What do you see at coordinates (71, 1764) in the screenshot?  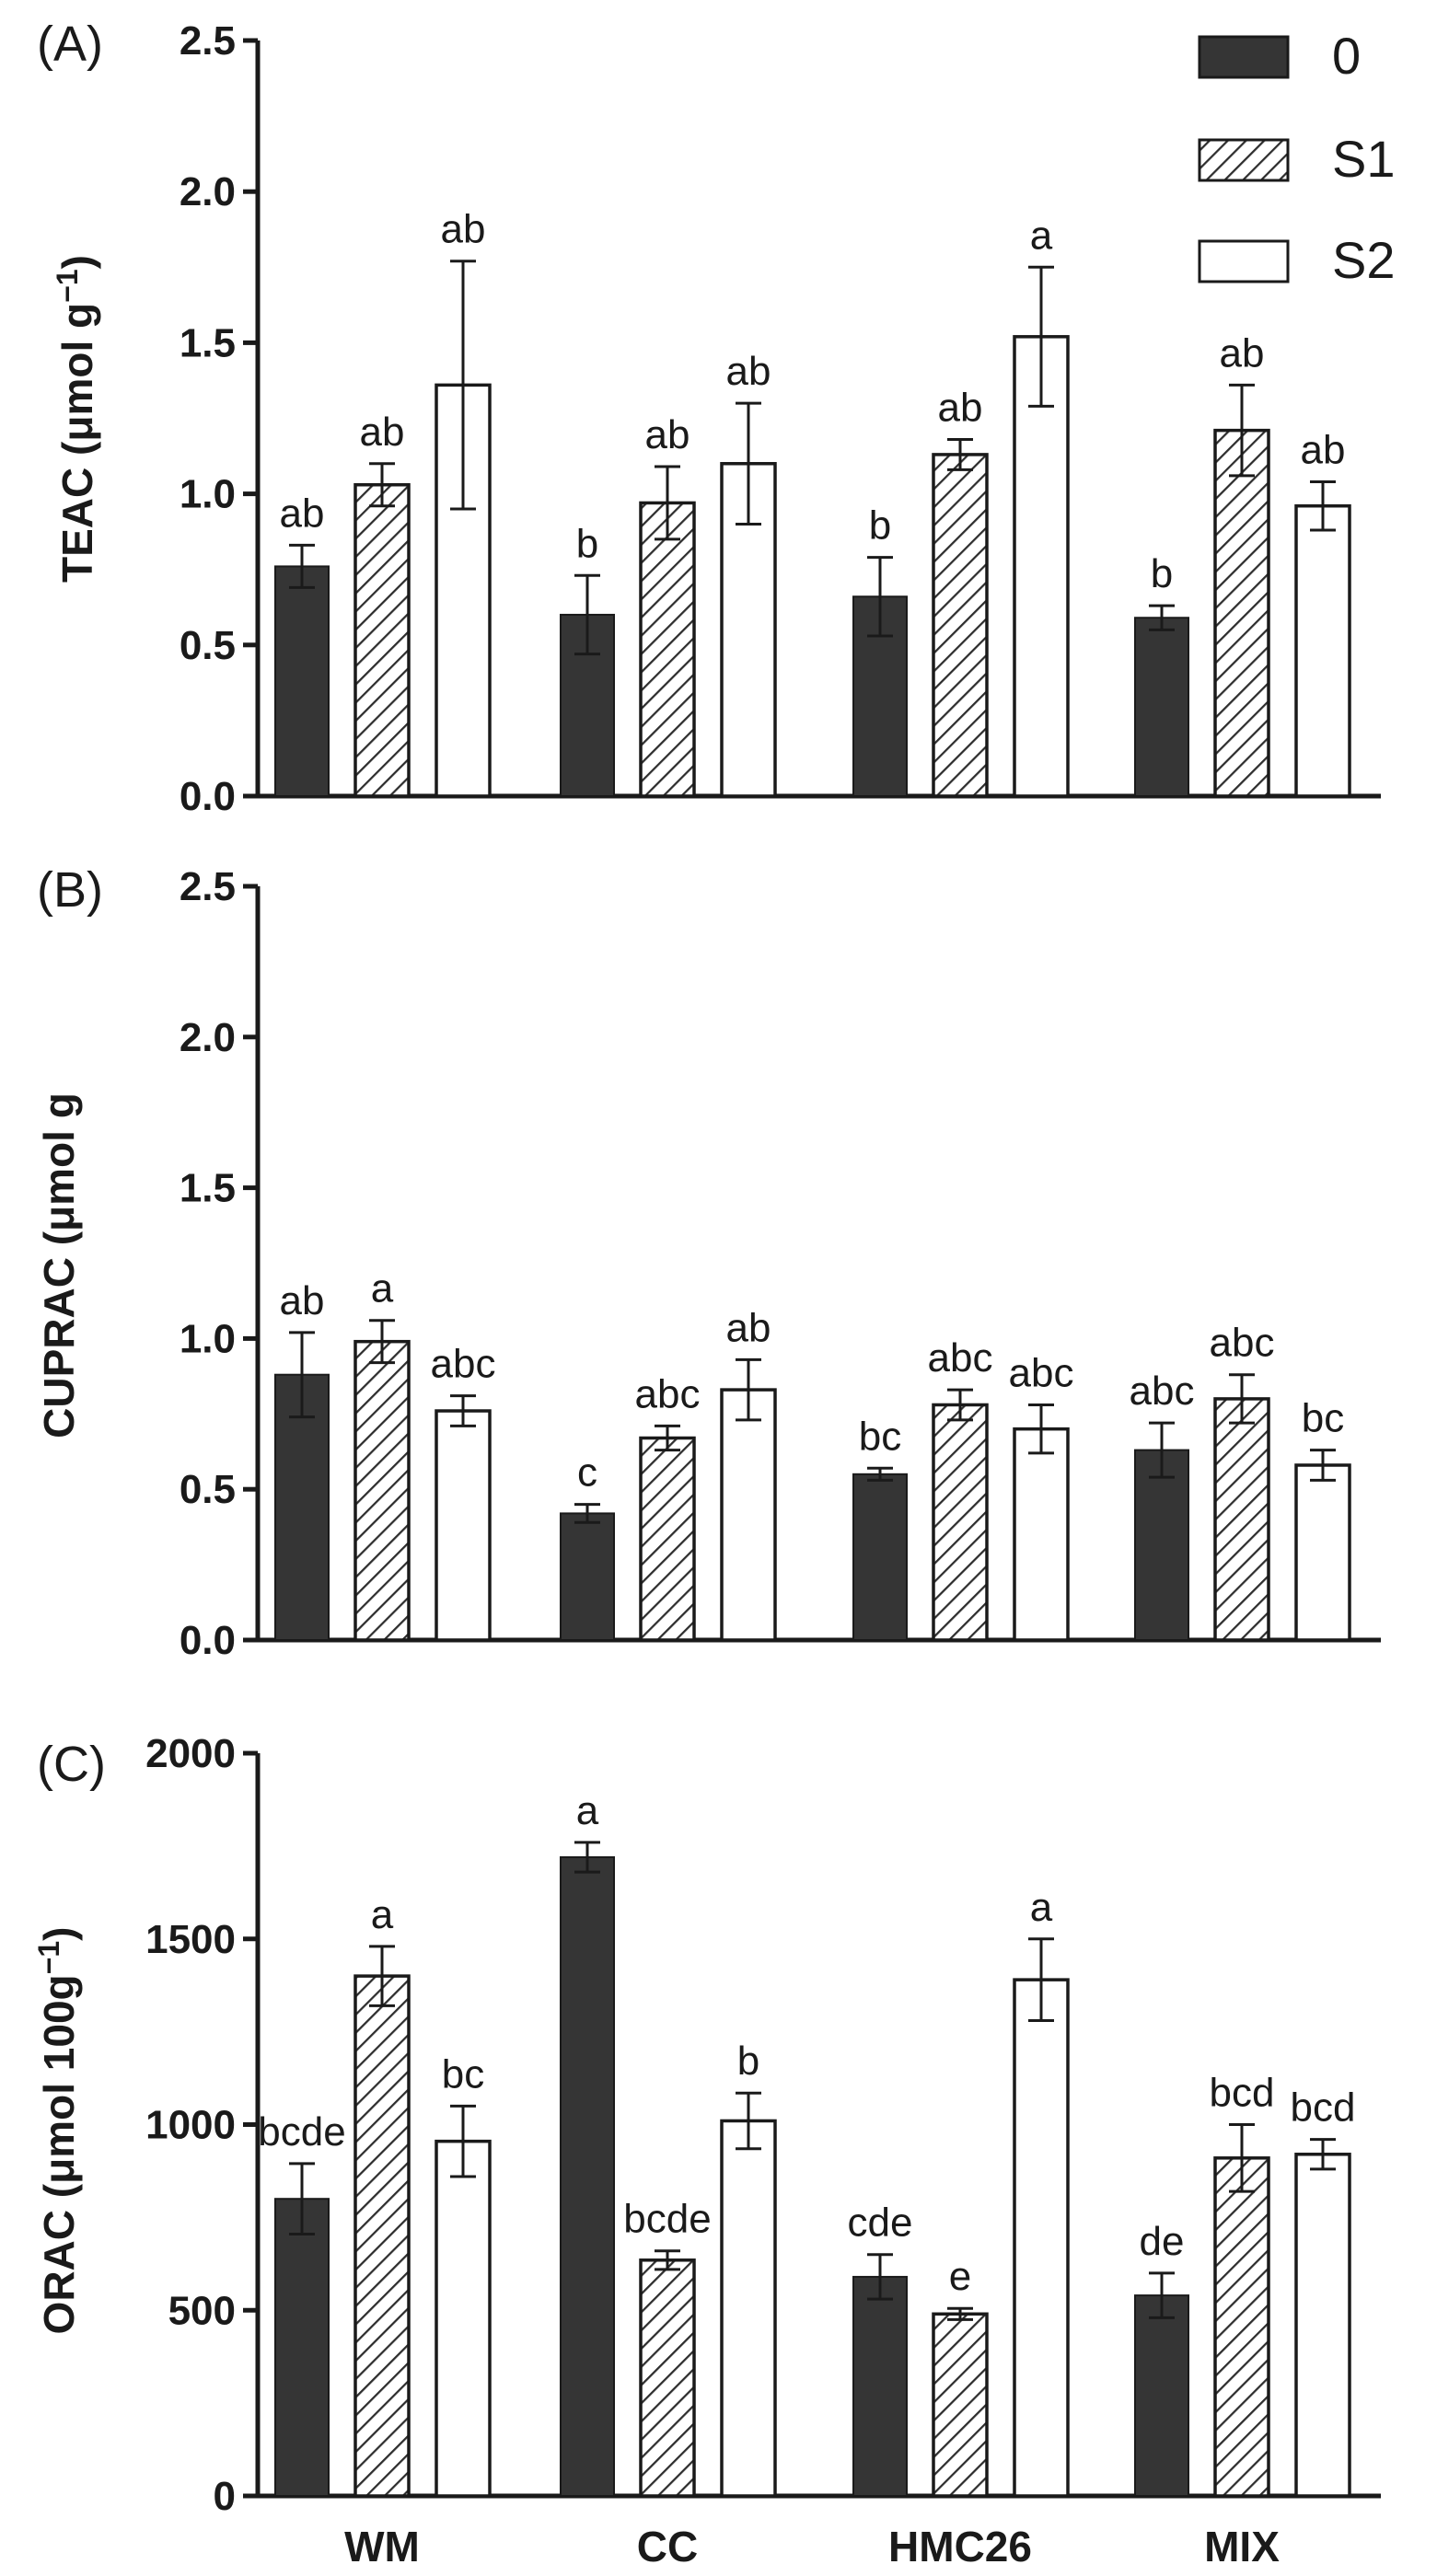 I see `panel-label: (C)` at bounding box center [71, 1764].